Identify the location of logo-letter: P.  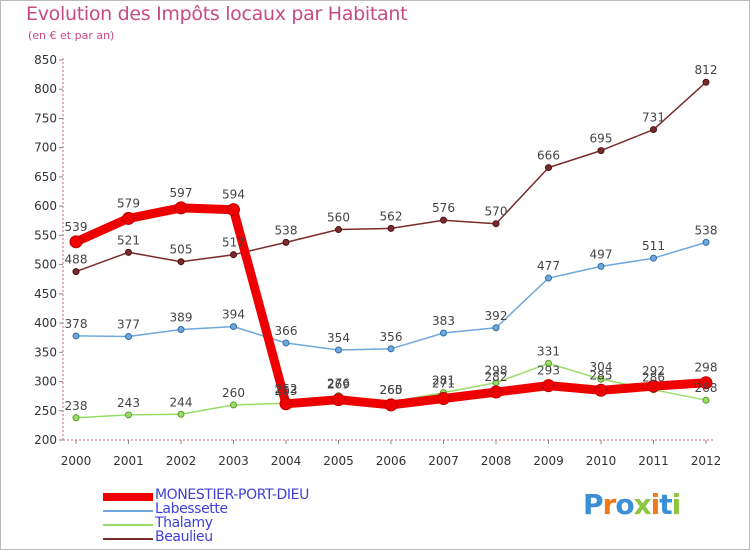
(593, 504).